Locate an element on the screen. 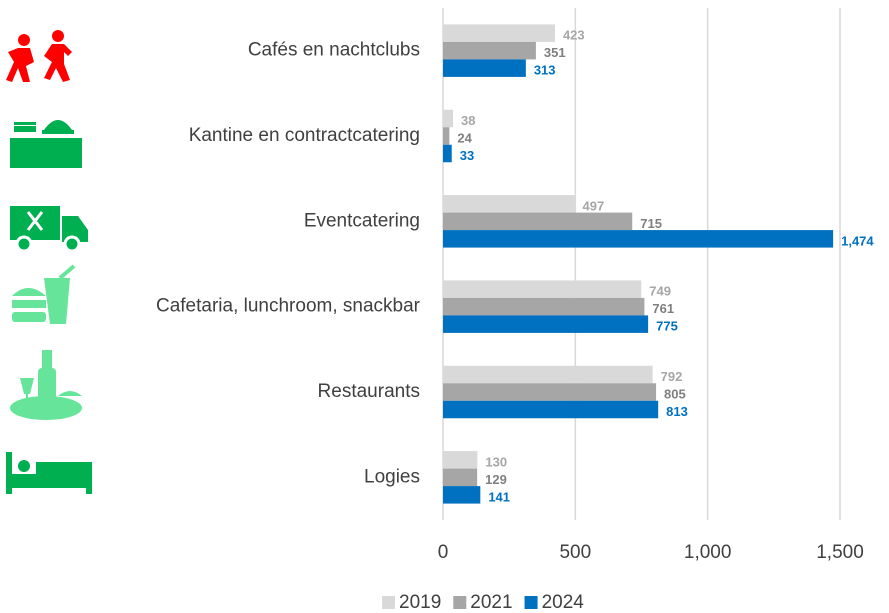 The width and height of the screenshot is (889, 613). value-label: 351 is located at coordinates (555, 52).